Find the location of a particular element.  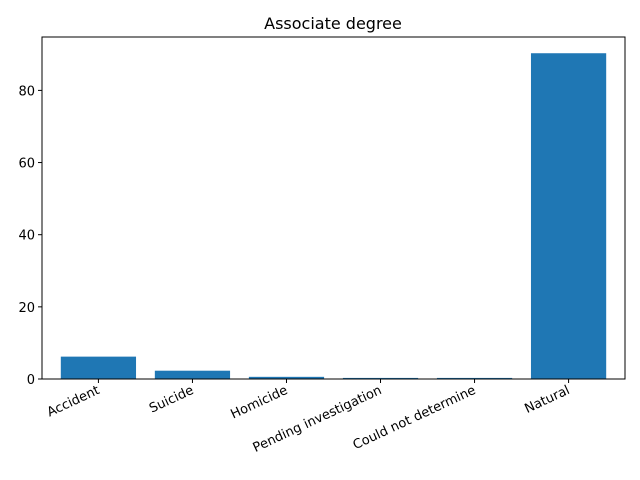

bar-accident is located at coordinates (98, 367).